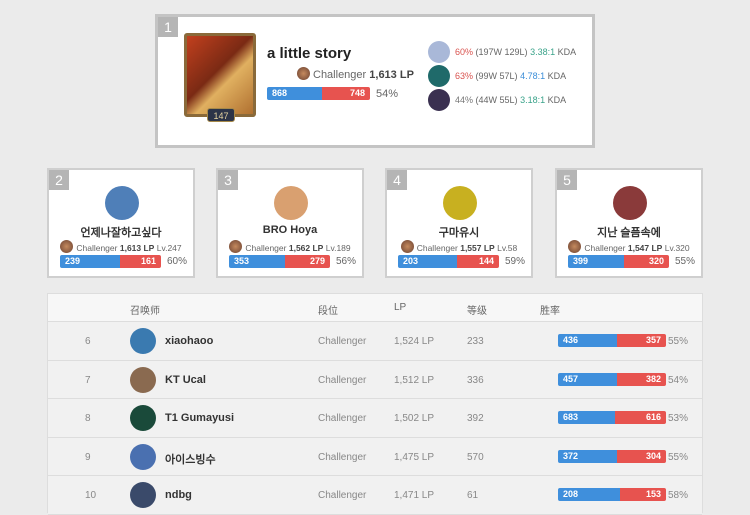  I want to click on champion-record: (44W 55L), so click(496, 100).